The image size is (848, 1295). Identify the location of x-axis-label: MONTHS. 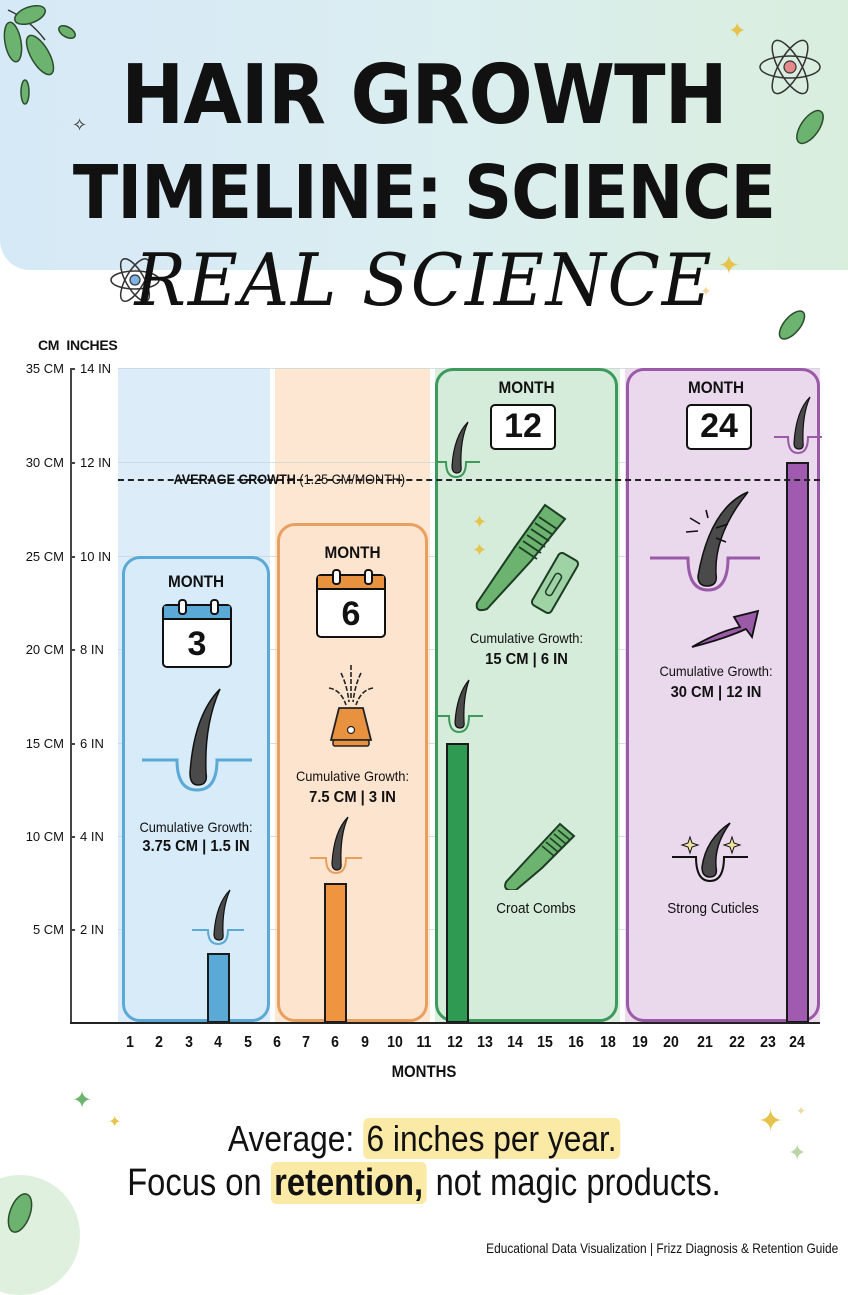
(424, 1071).